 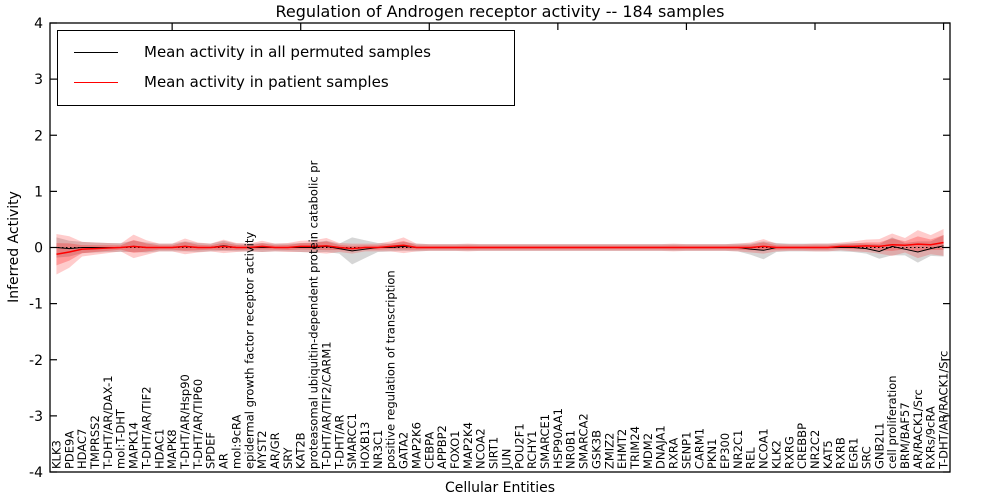 I want to click on legend-line-permuted-icon, so click(x=96, y=52).